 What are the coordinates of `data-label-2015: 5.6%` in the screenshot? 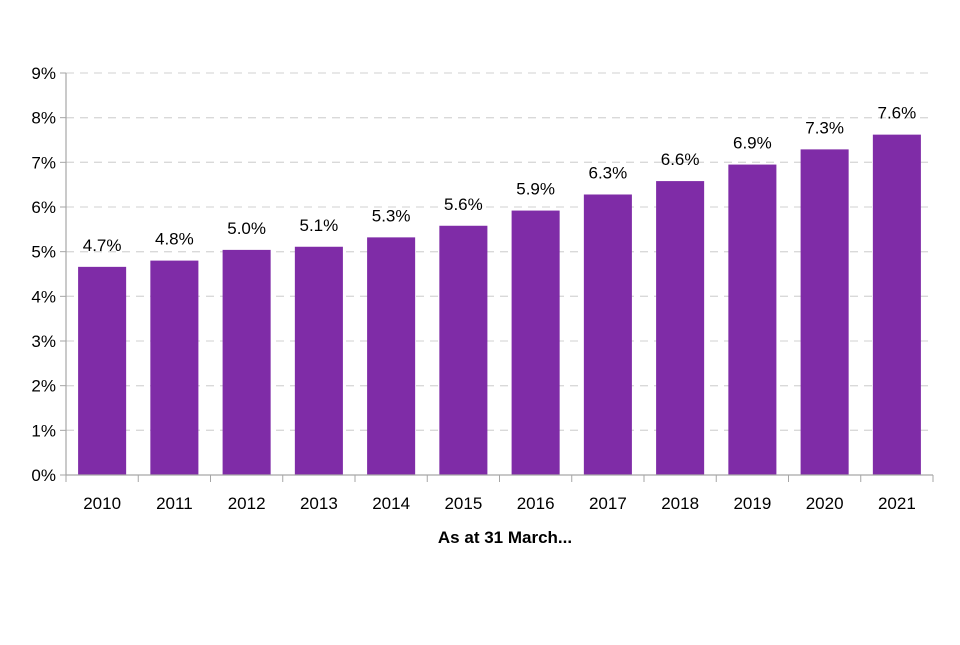 It's located at (463, 204).